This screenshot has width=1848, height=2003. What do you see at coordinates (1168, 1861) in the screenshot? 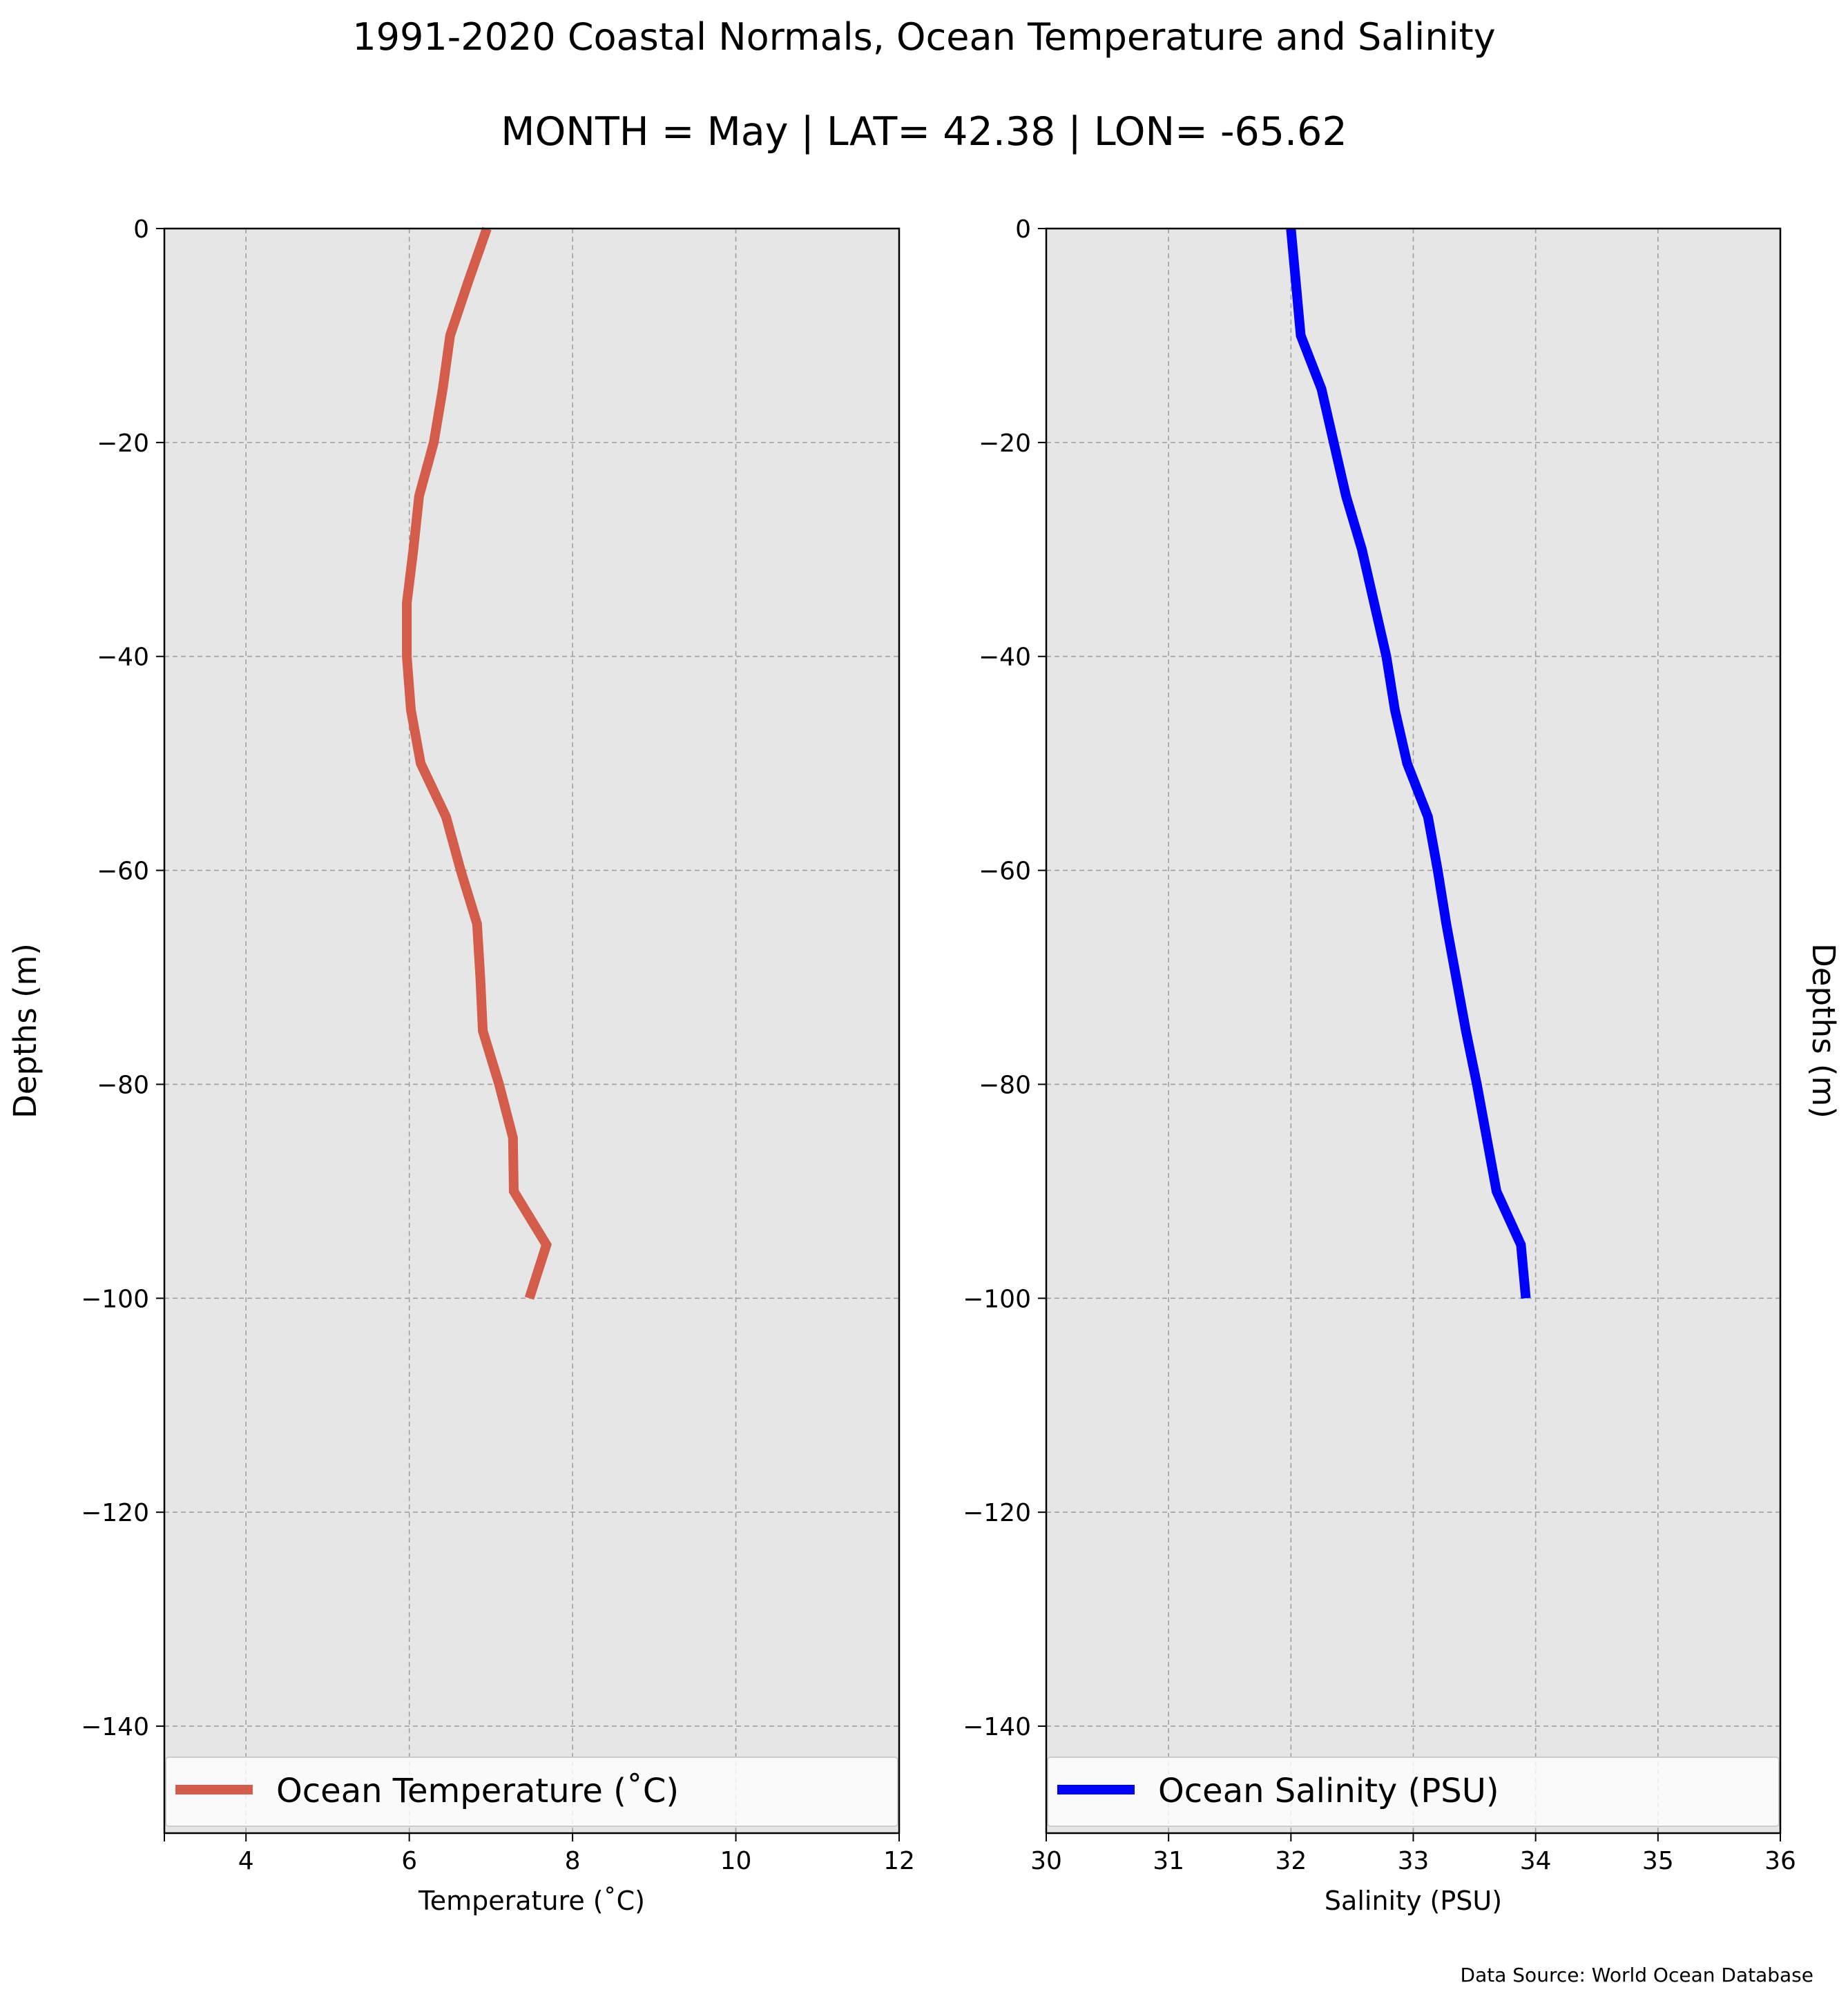
I see `x-tick-label: 31` at bounding box center [1168, 1861].